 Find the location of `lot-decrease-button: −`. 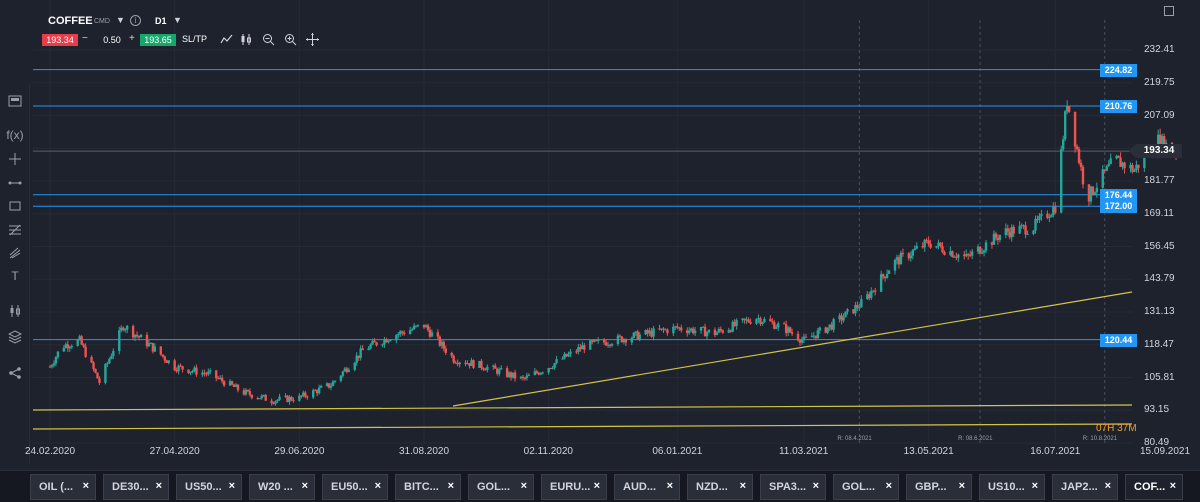

lot-decrease-button: − is located at coordinates (85, 38).